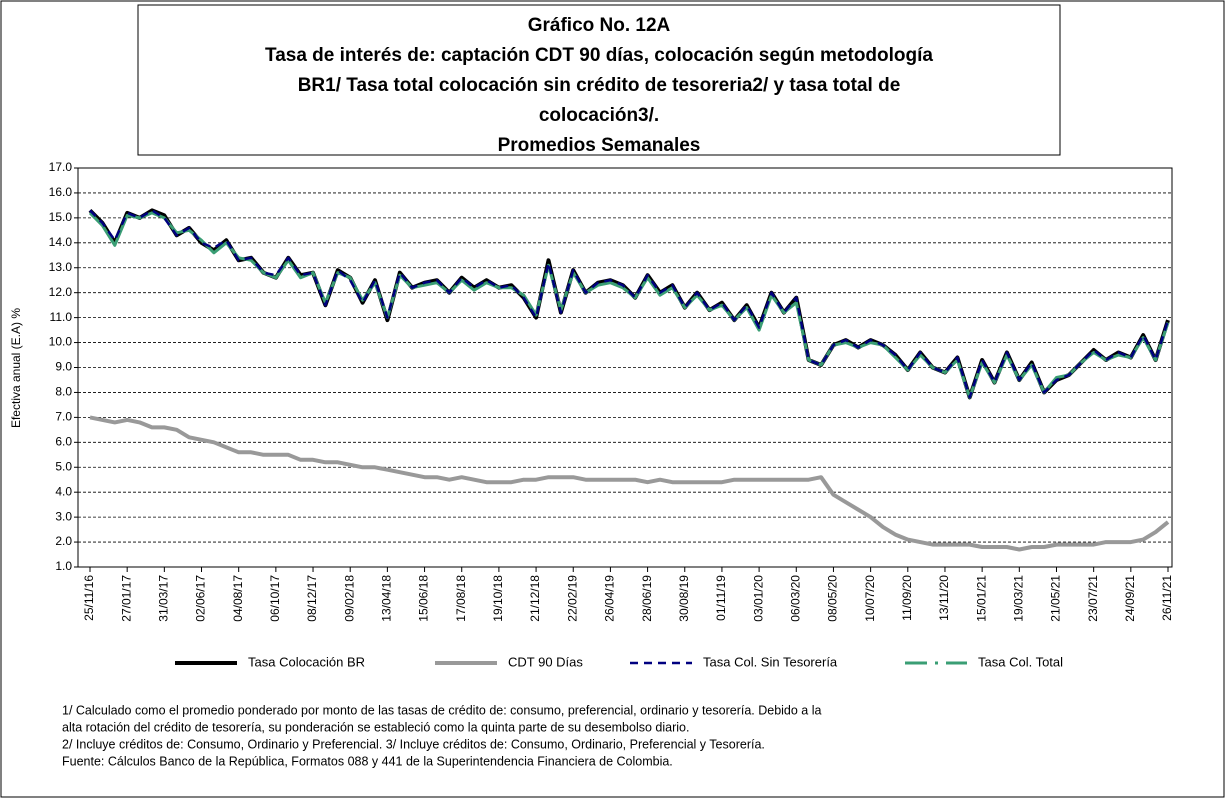  I want to click on x-tick-label: 15/06/18, so click(424, 598).